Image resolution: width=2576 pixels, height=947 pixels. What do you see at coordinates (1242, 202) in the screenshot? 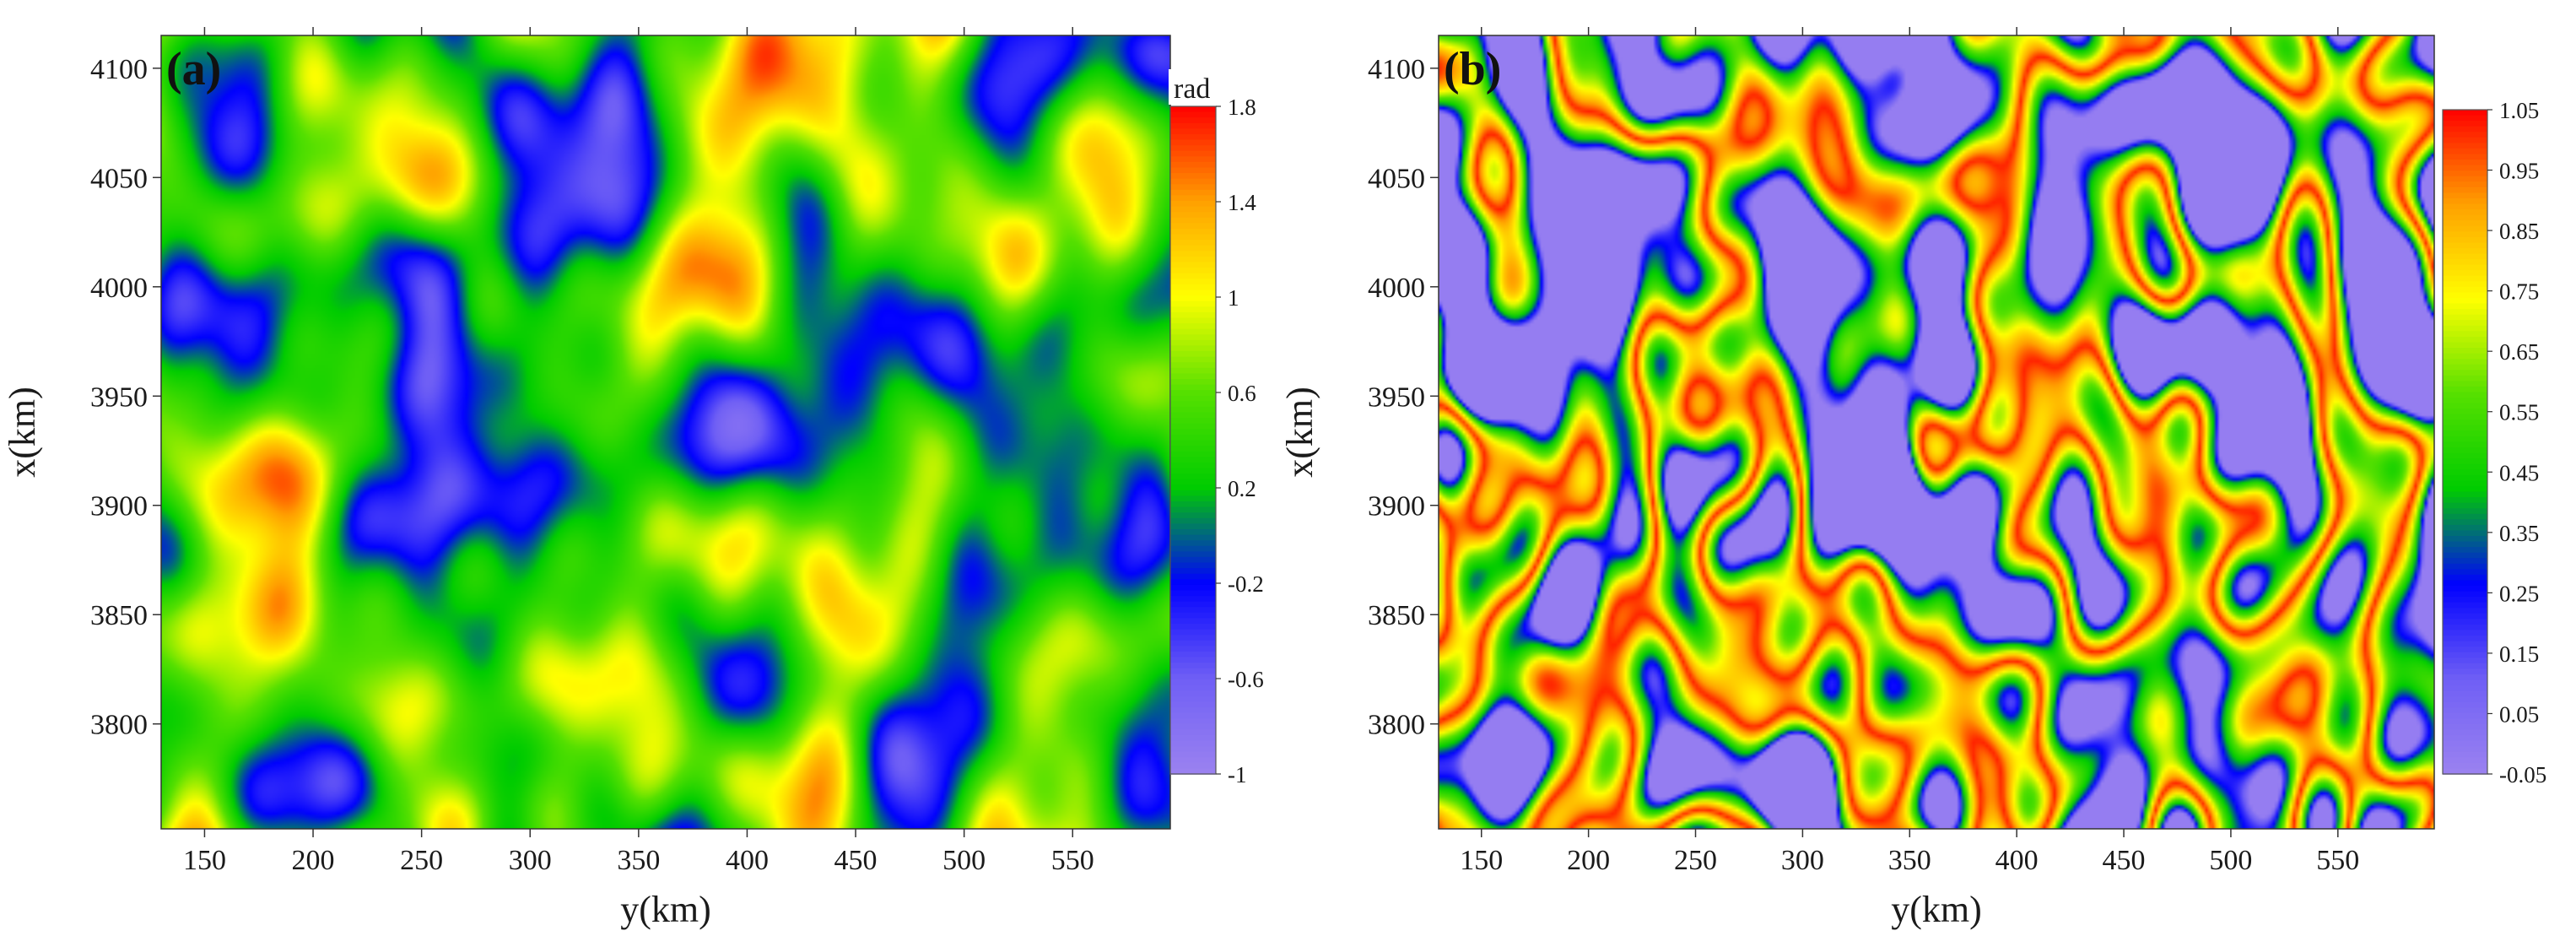
I see `colorbar-tick-label: 1.4` at bounding box center [1242, 202].